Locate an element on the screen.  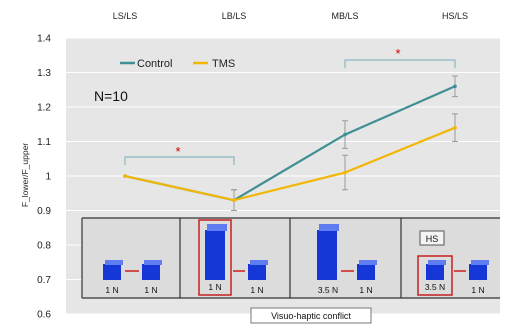
y-tick-1.4: 1.4 is located at coordinates (44, 39).